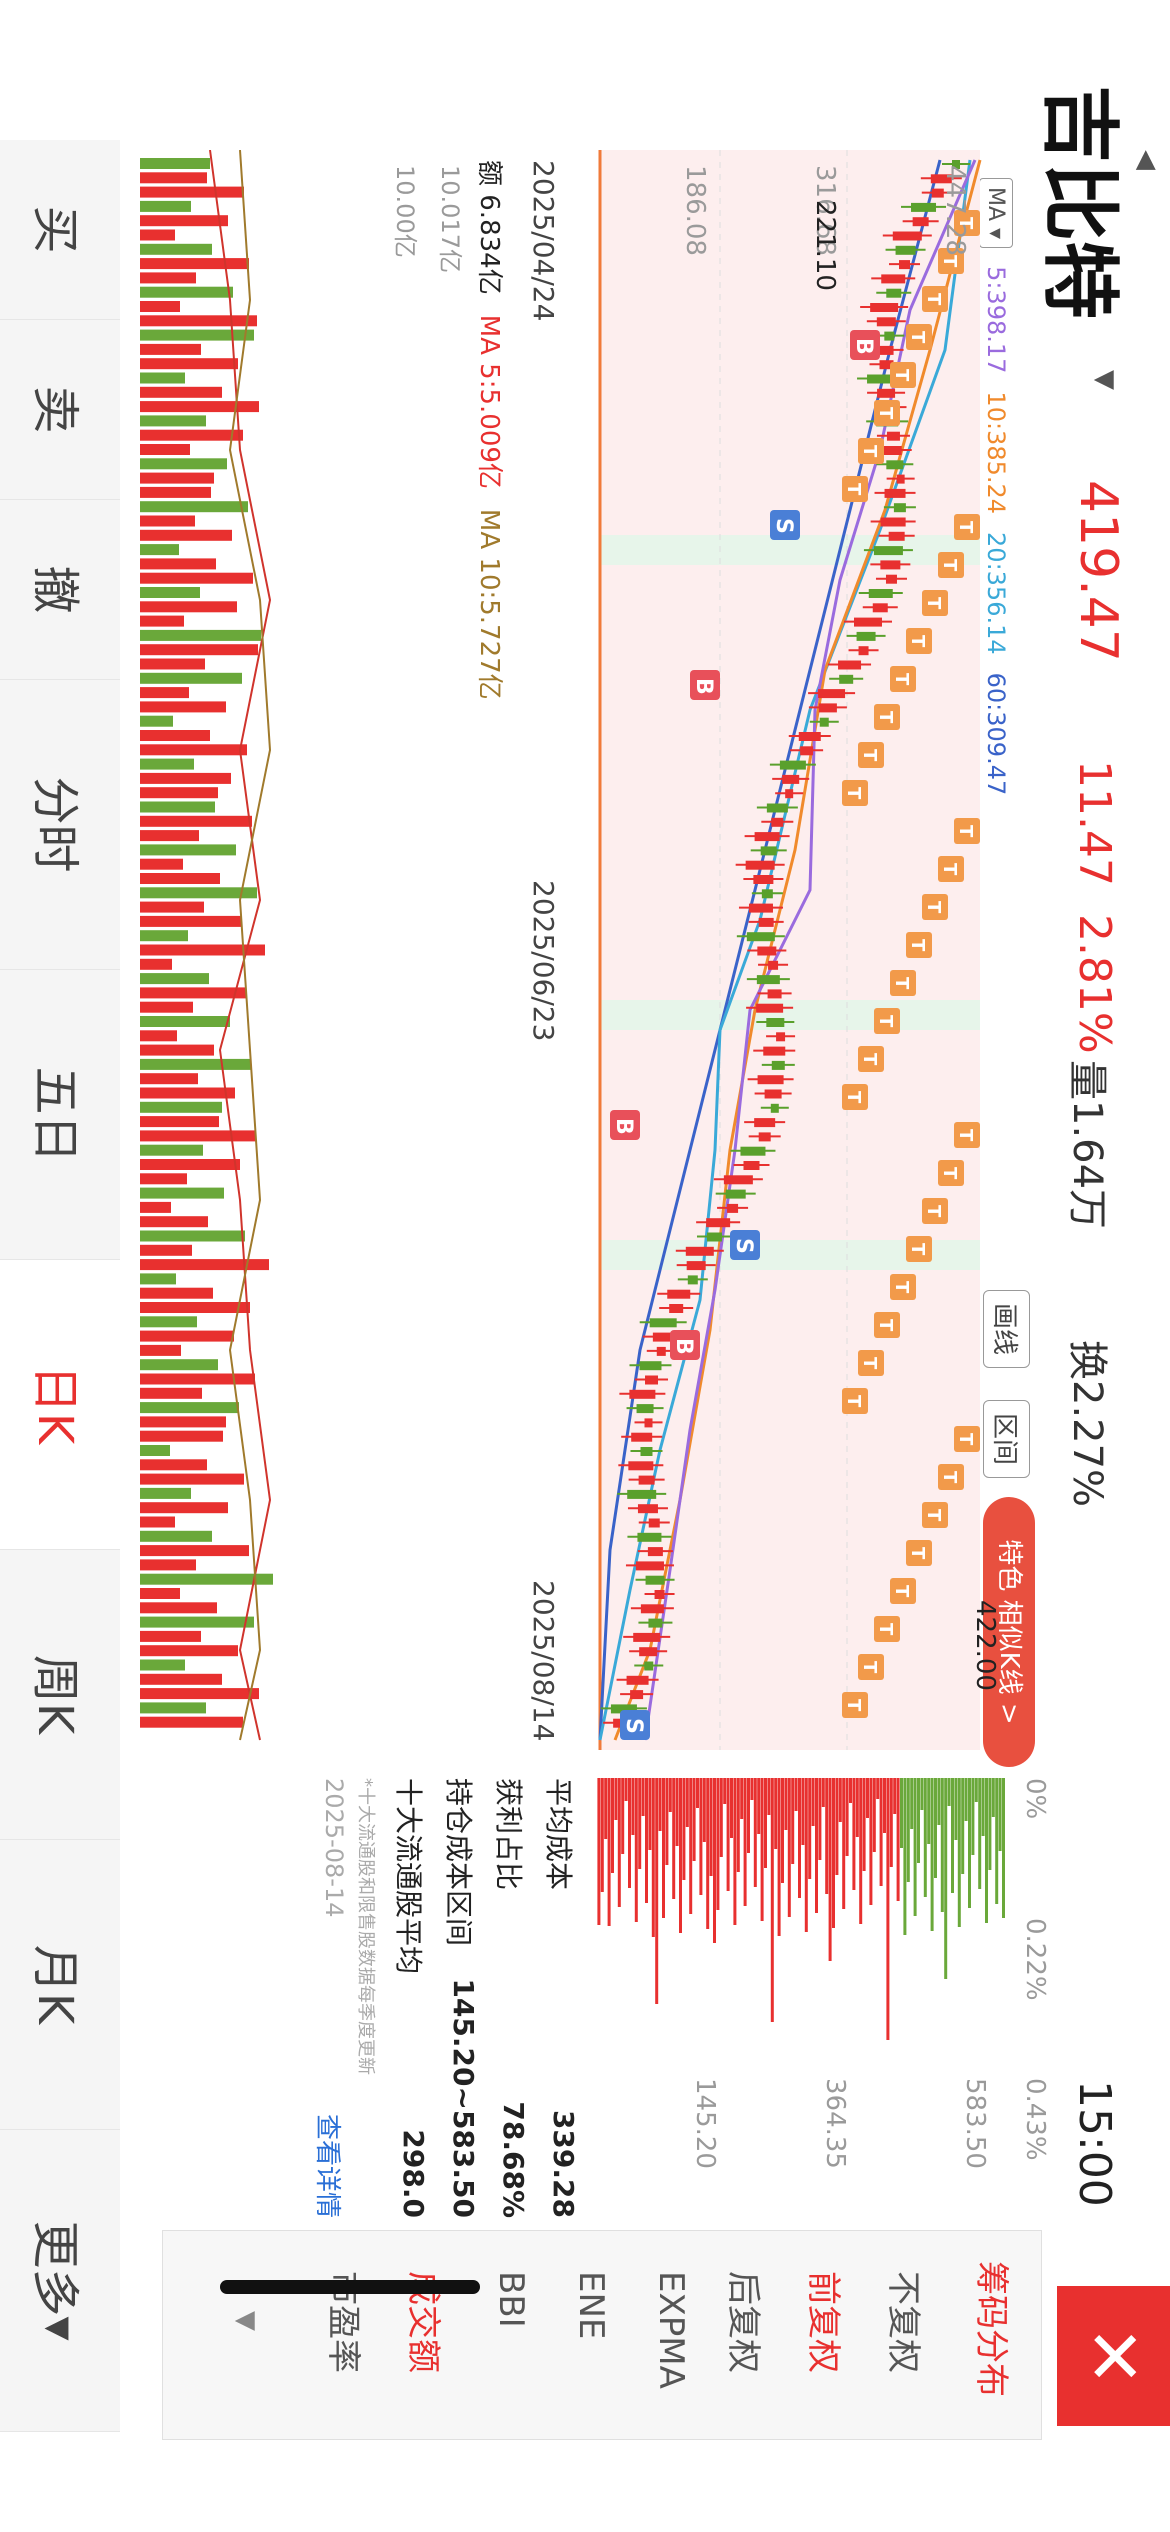 This screenshot has width=1170, height=2532. Describe the element at coordinates (489, 401) in the screenshot. I see `volume-ma5: MA 5:5.009亿` at that location.